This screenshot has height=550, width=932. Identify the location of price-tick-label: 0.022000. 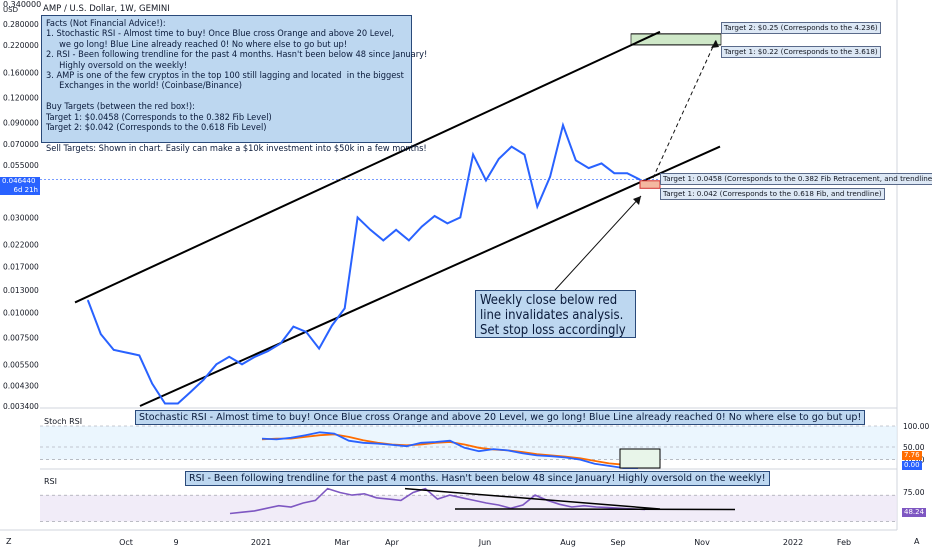
(21, 244).